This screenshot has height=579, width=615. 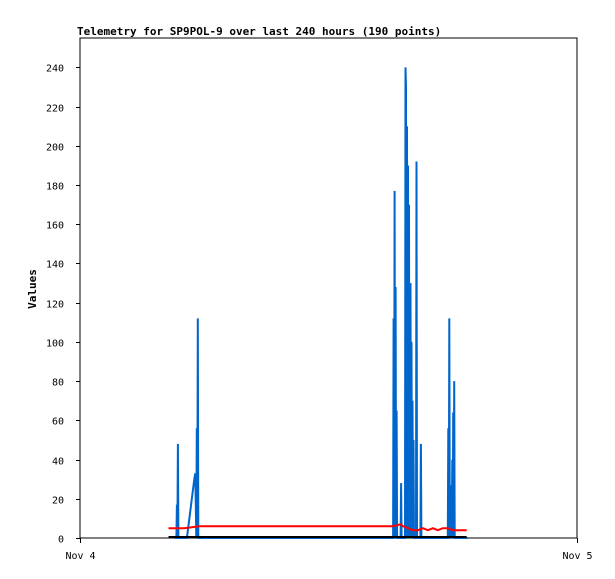 What do you see at coordinates (577, 556) in the screenshot?
I see `x-tick-label: Nov 5` at bounding box center [577, 556].